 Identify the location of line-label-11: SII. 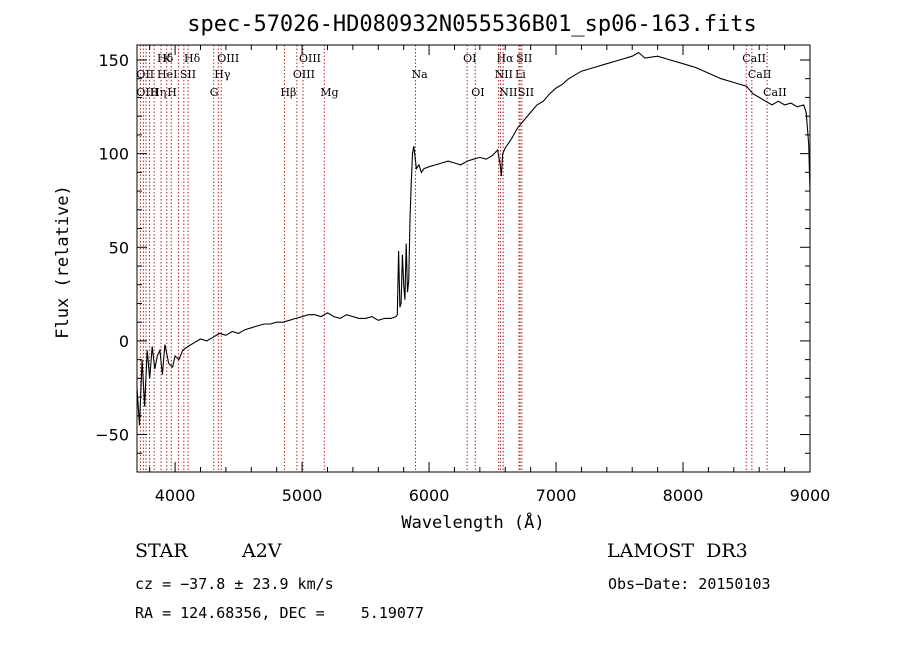
(188, 74).